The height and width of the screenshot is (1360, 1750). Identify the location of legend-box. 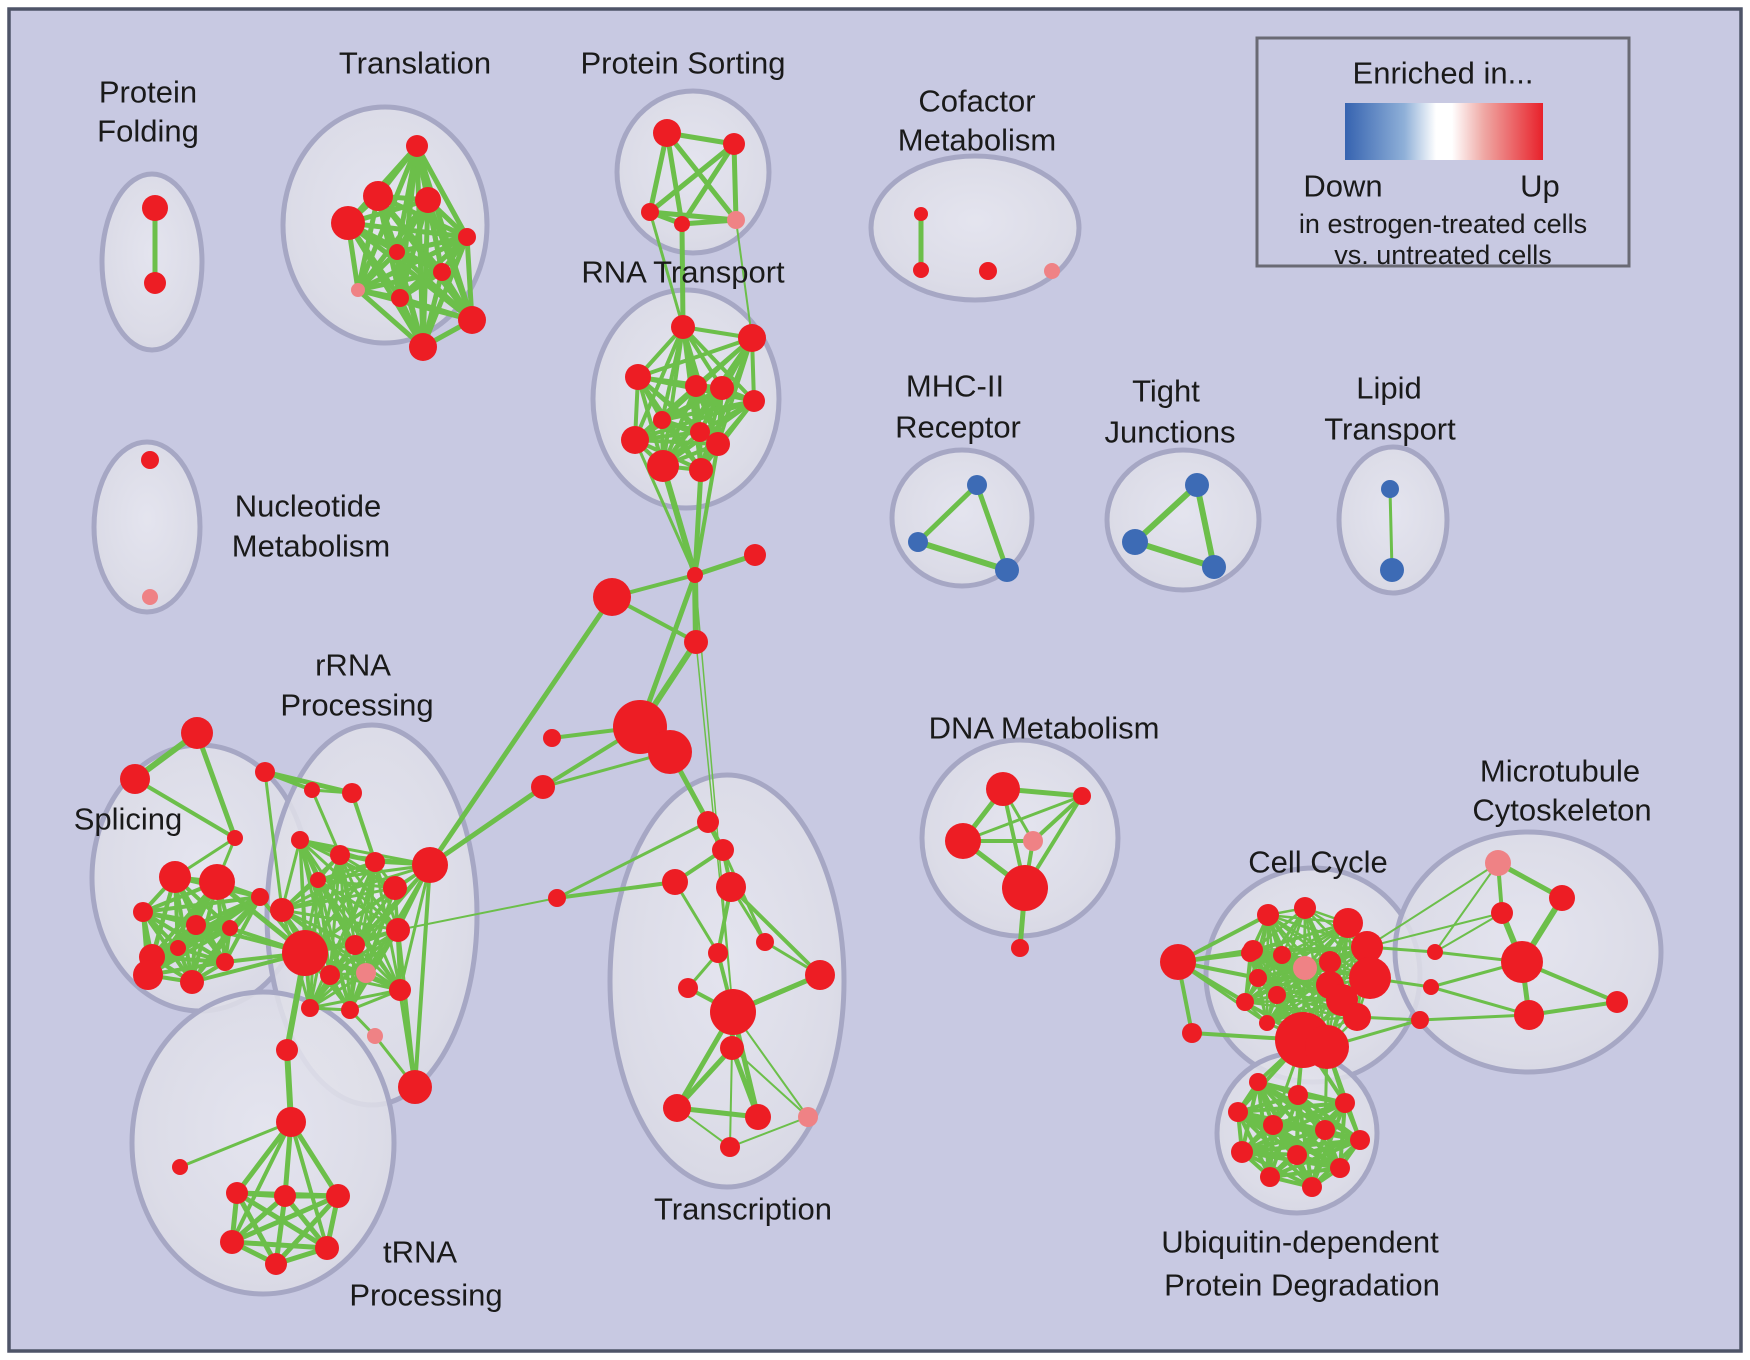
(1443, 152).